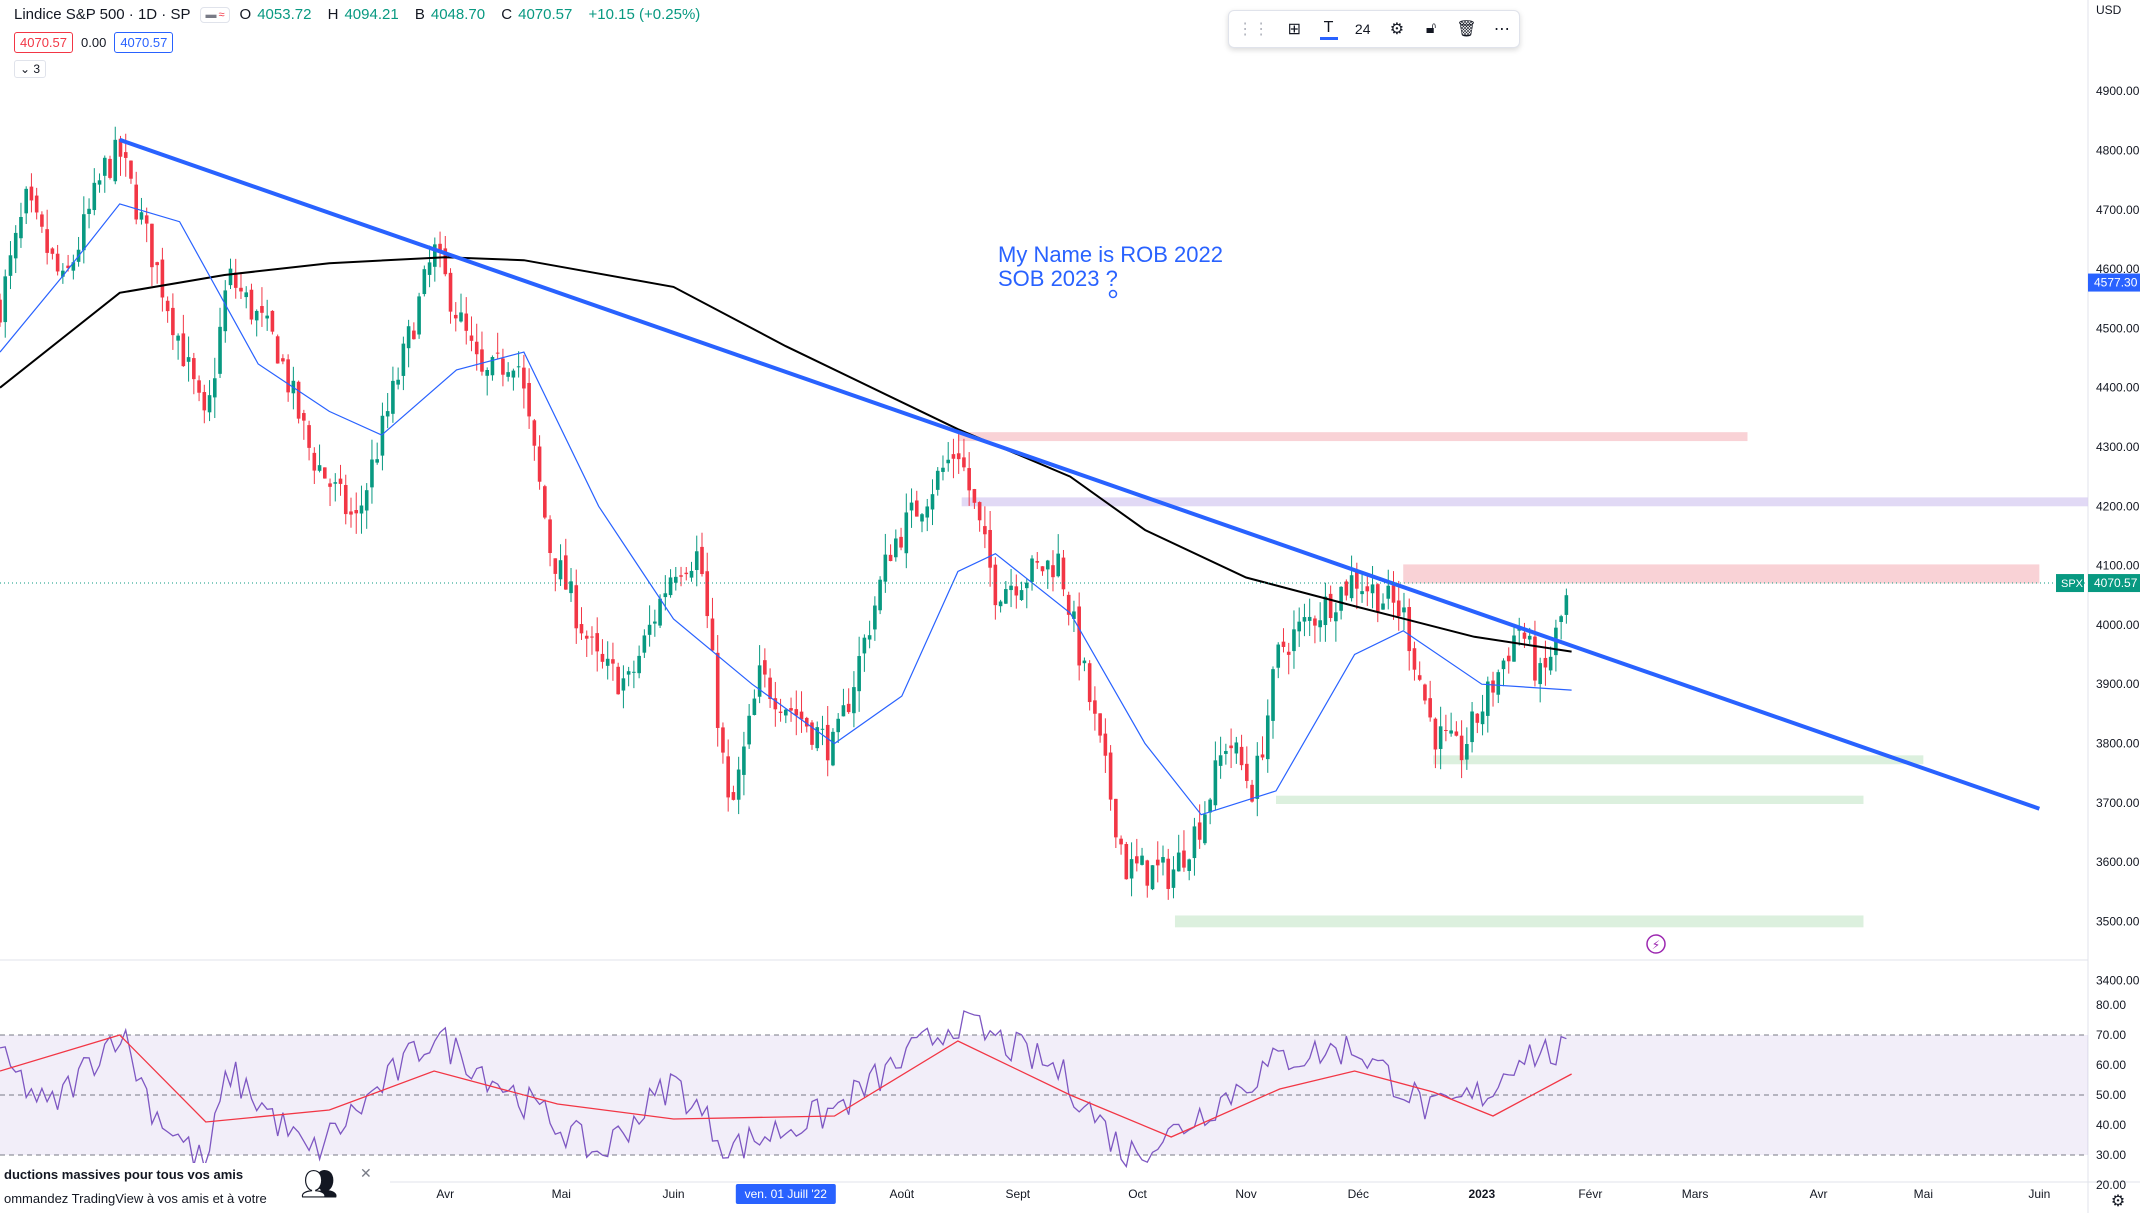  I want to click on price-axis-label: 4300.00, so click(2118, 447).